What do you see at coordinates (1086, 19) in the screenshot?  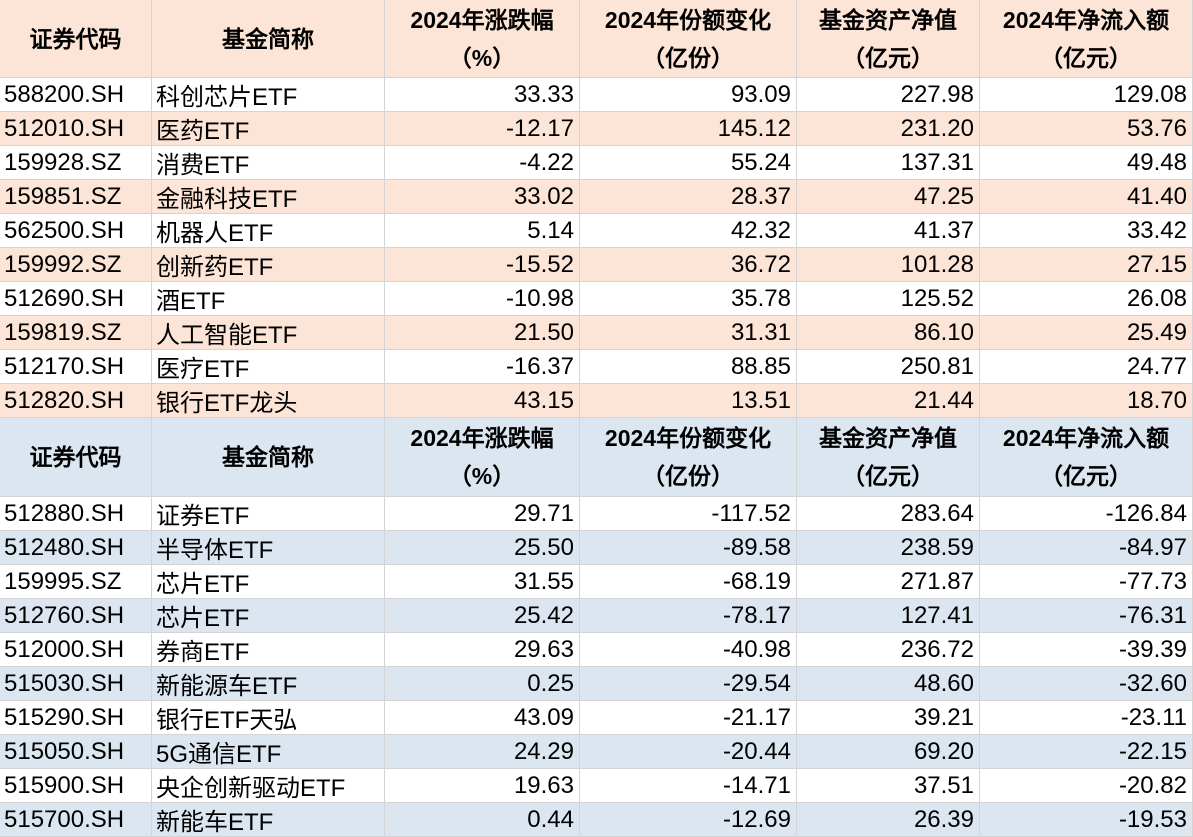 I see `header-text: 2024年净流入额` at bounding box center [1086, 19].